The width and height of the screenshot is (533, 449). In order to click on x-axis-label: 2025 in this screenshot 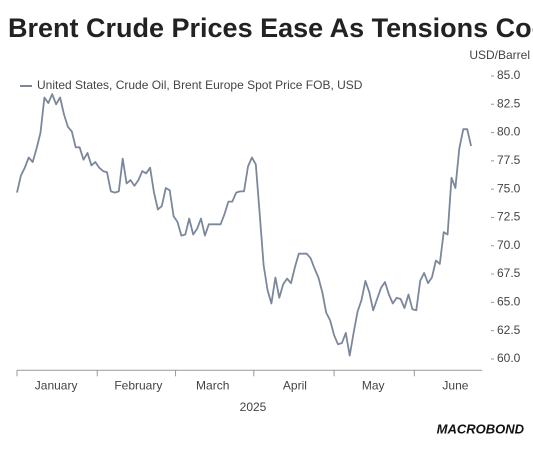, I will do `click(253, 407)`.